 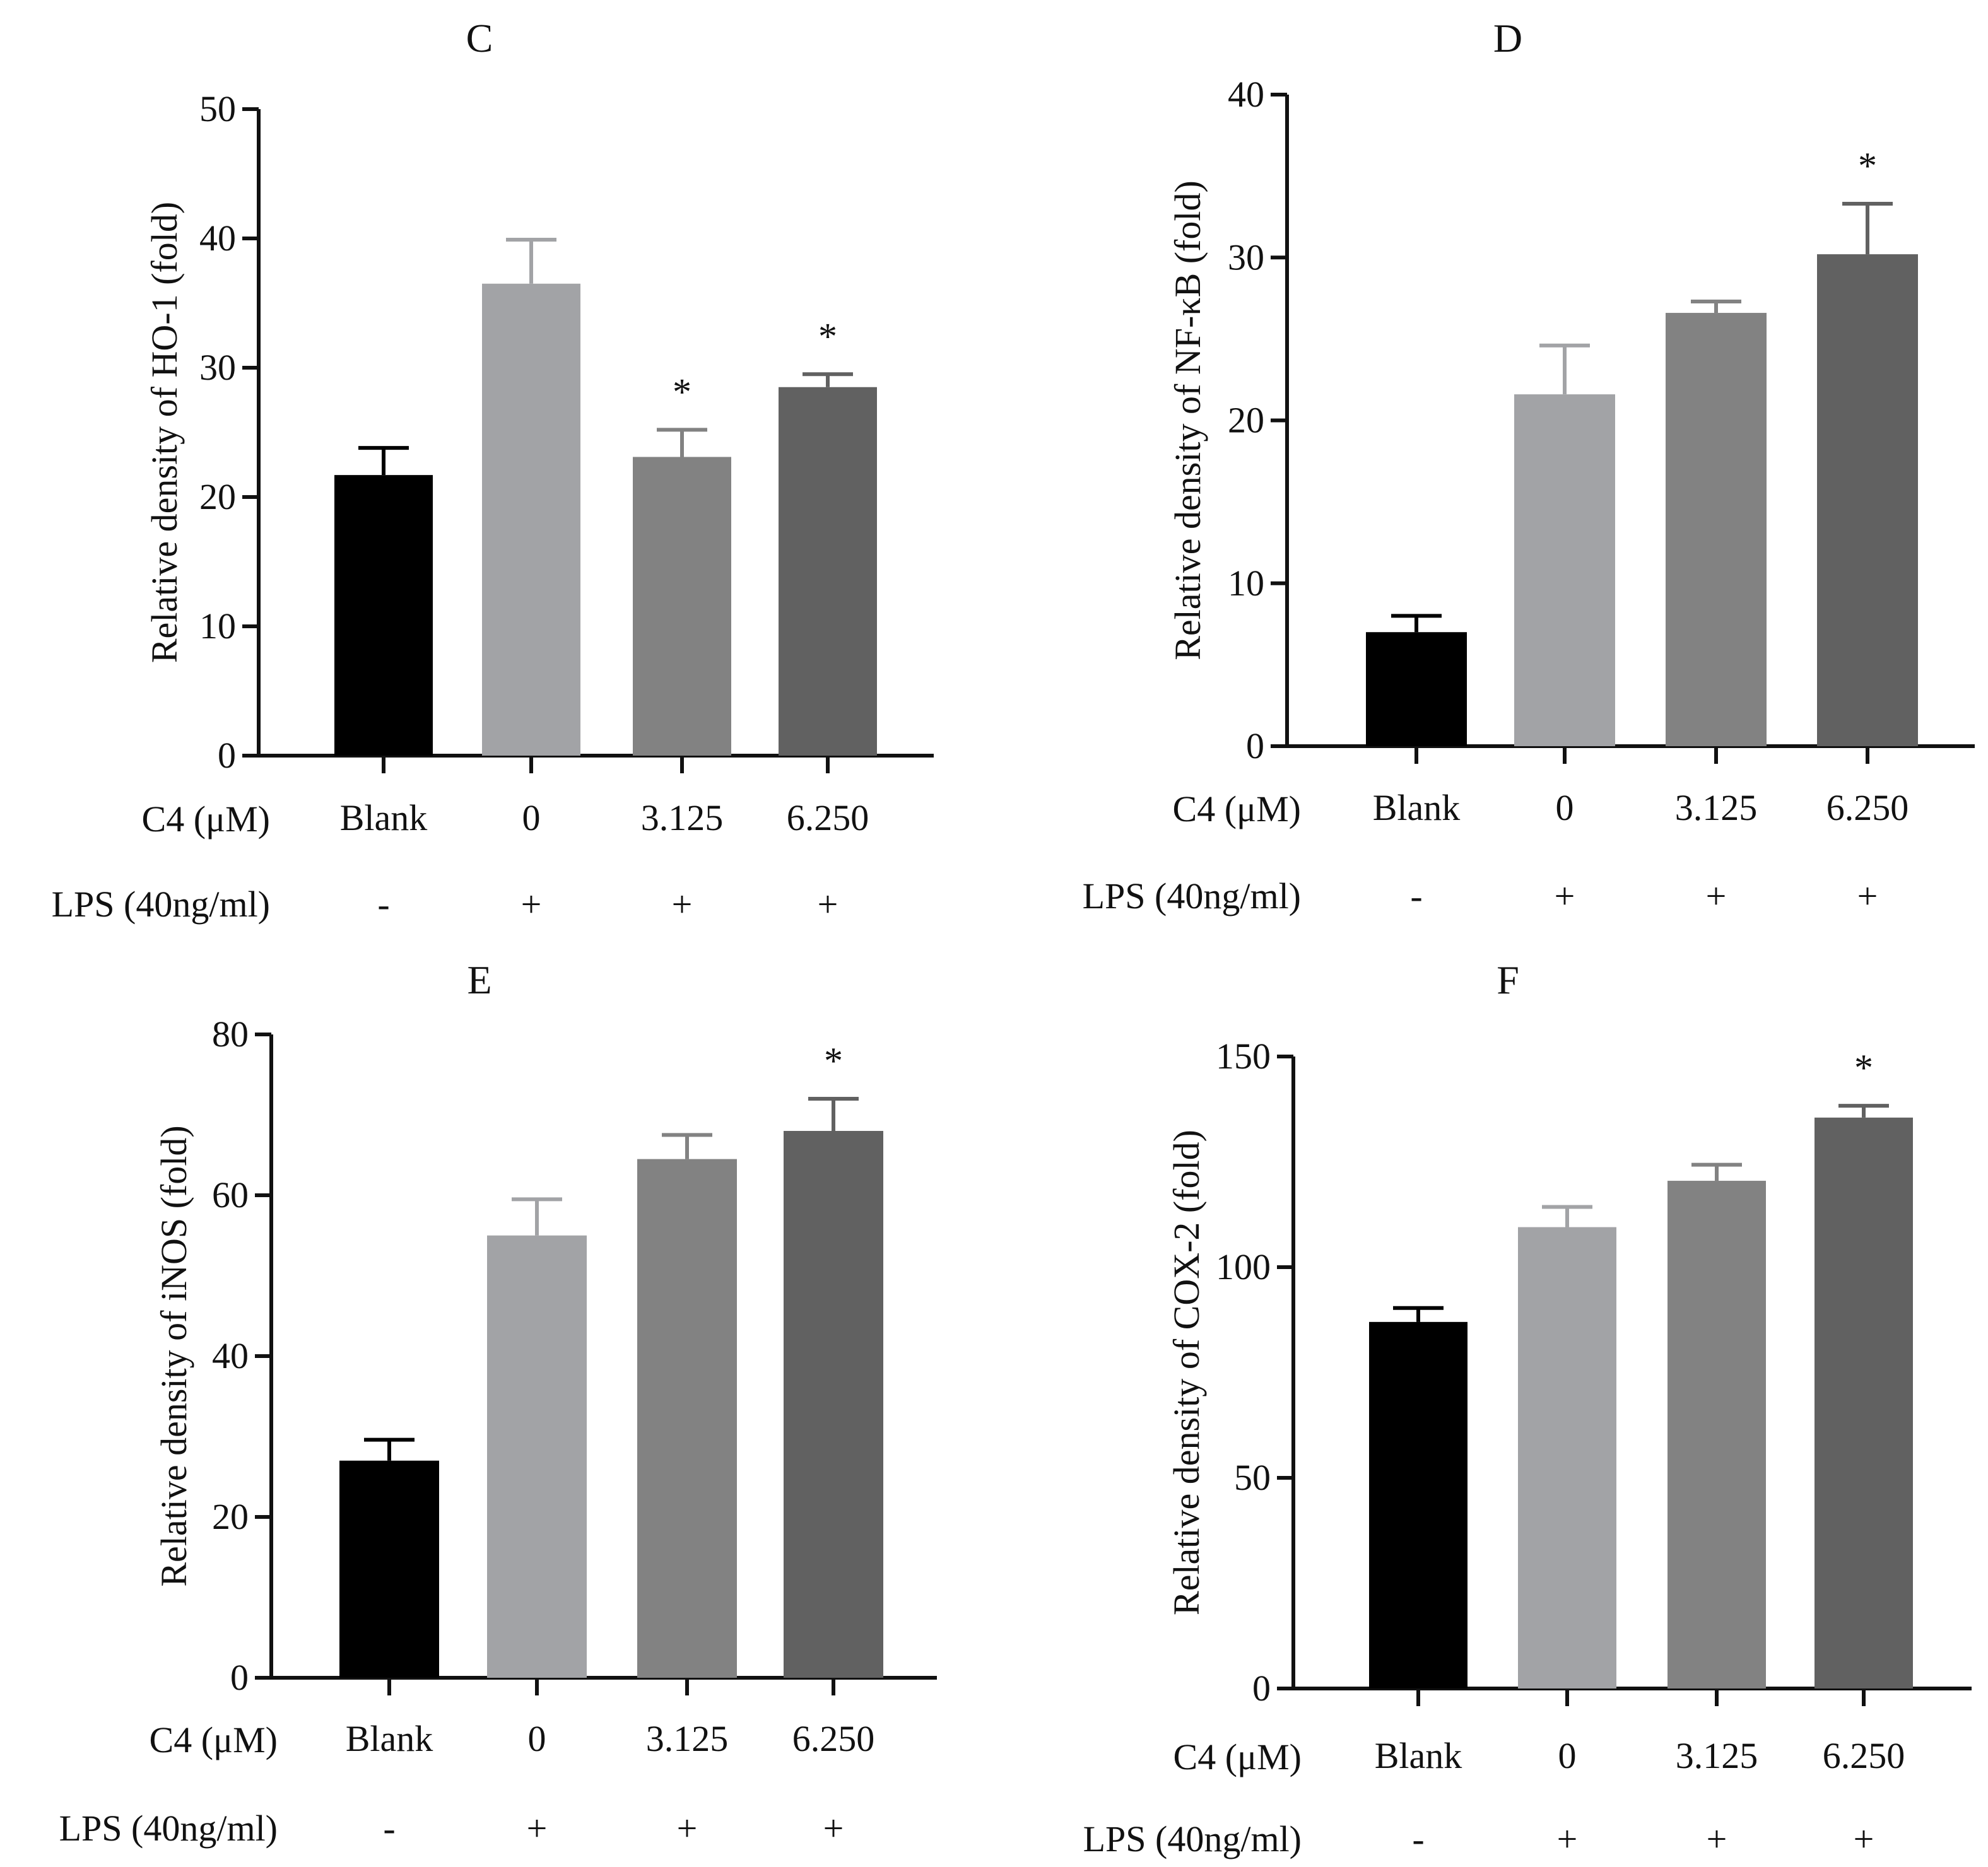 What do you see at coordinates (1243, 1266) in the screenshot?
I see `y-tick-label: 100` at bounding box center [1243, 1266].